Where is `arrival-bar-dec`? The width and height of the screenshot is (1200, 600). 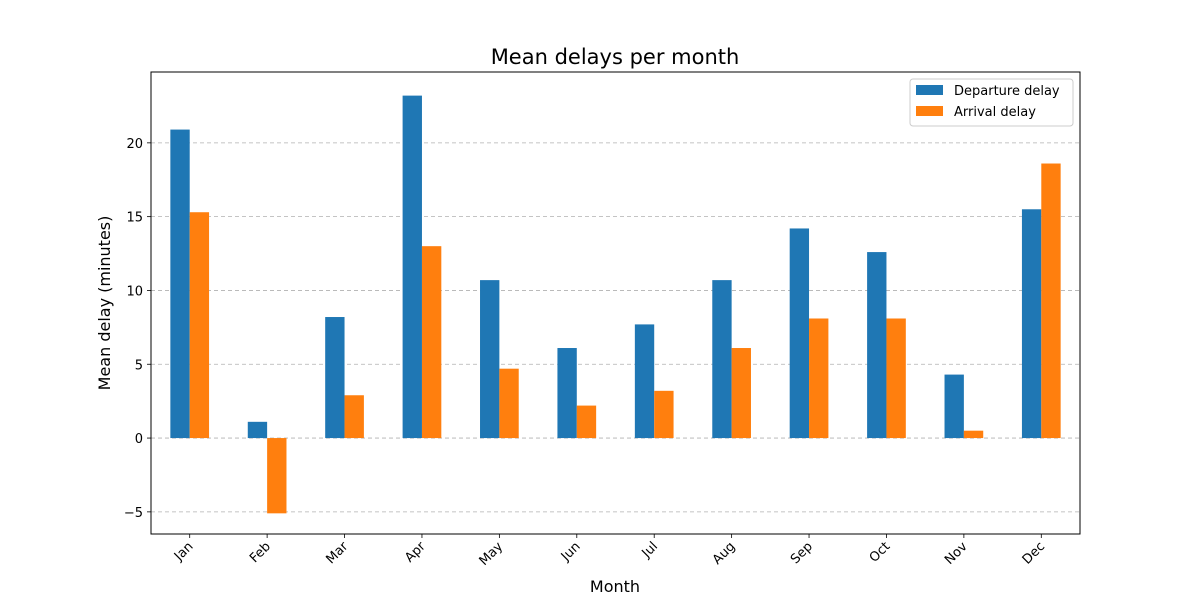 arrival-bar-dec is located at coordinates (1051, 301).